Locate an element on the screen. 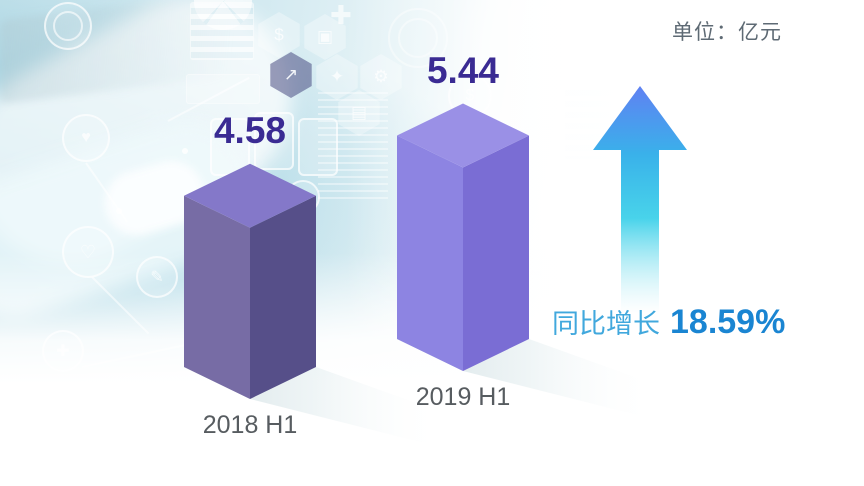 Image resolution: width=864 pixels, height=486 pixels. category-label-2018: 2018 H1 is located at coordinates (250, 425).